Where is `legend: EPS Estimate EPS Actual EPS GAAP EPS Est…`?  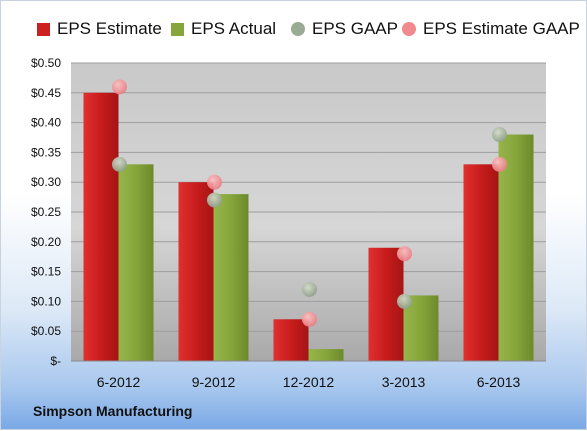
legend: EPS Estimate EPS Actual EPS GAAP EPS Est… is located at coordinates (294, 29).